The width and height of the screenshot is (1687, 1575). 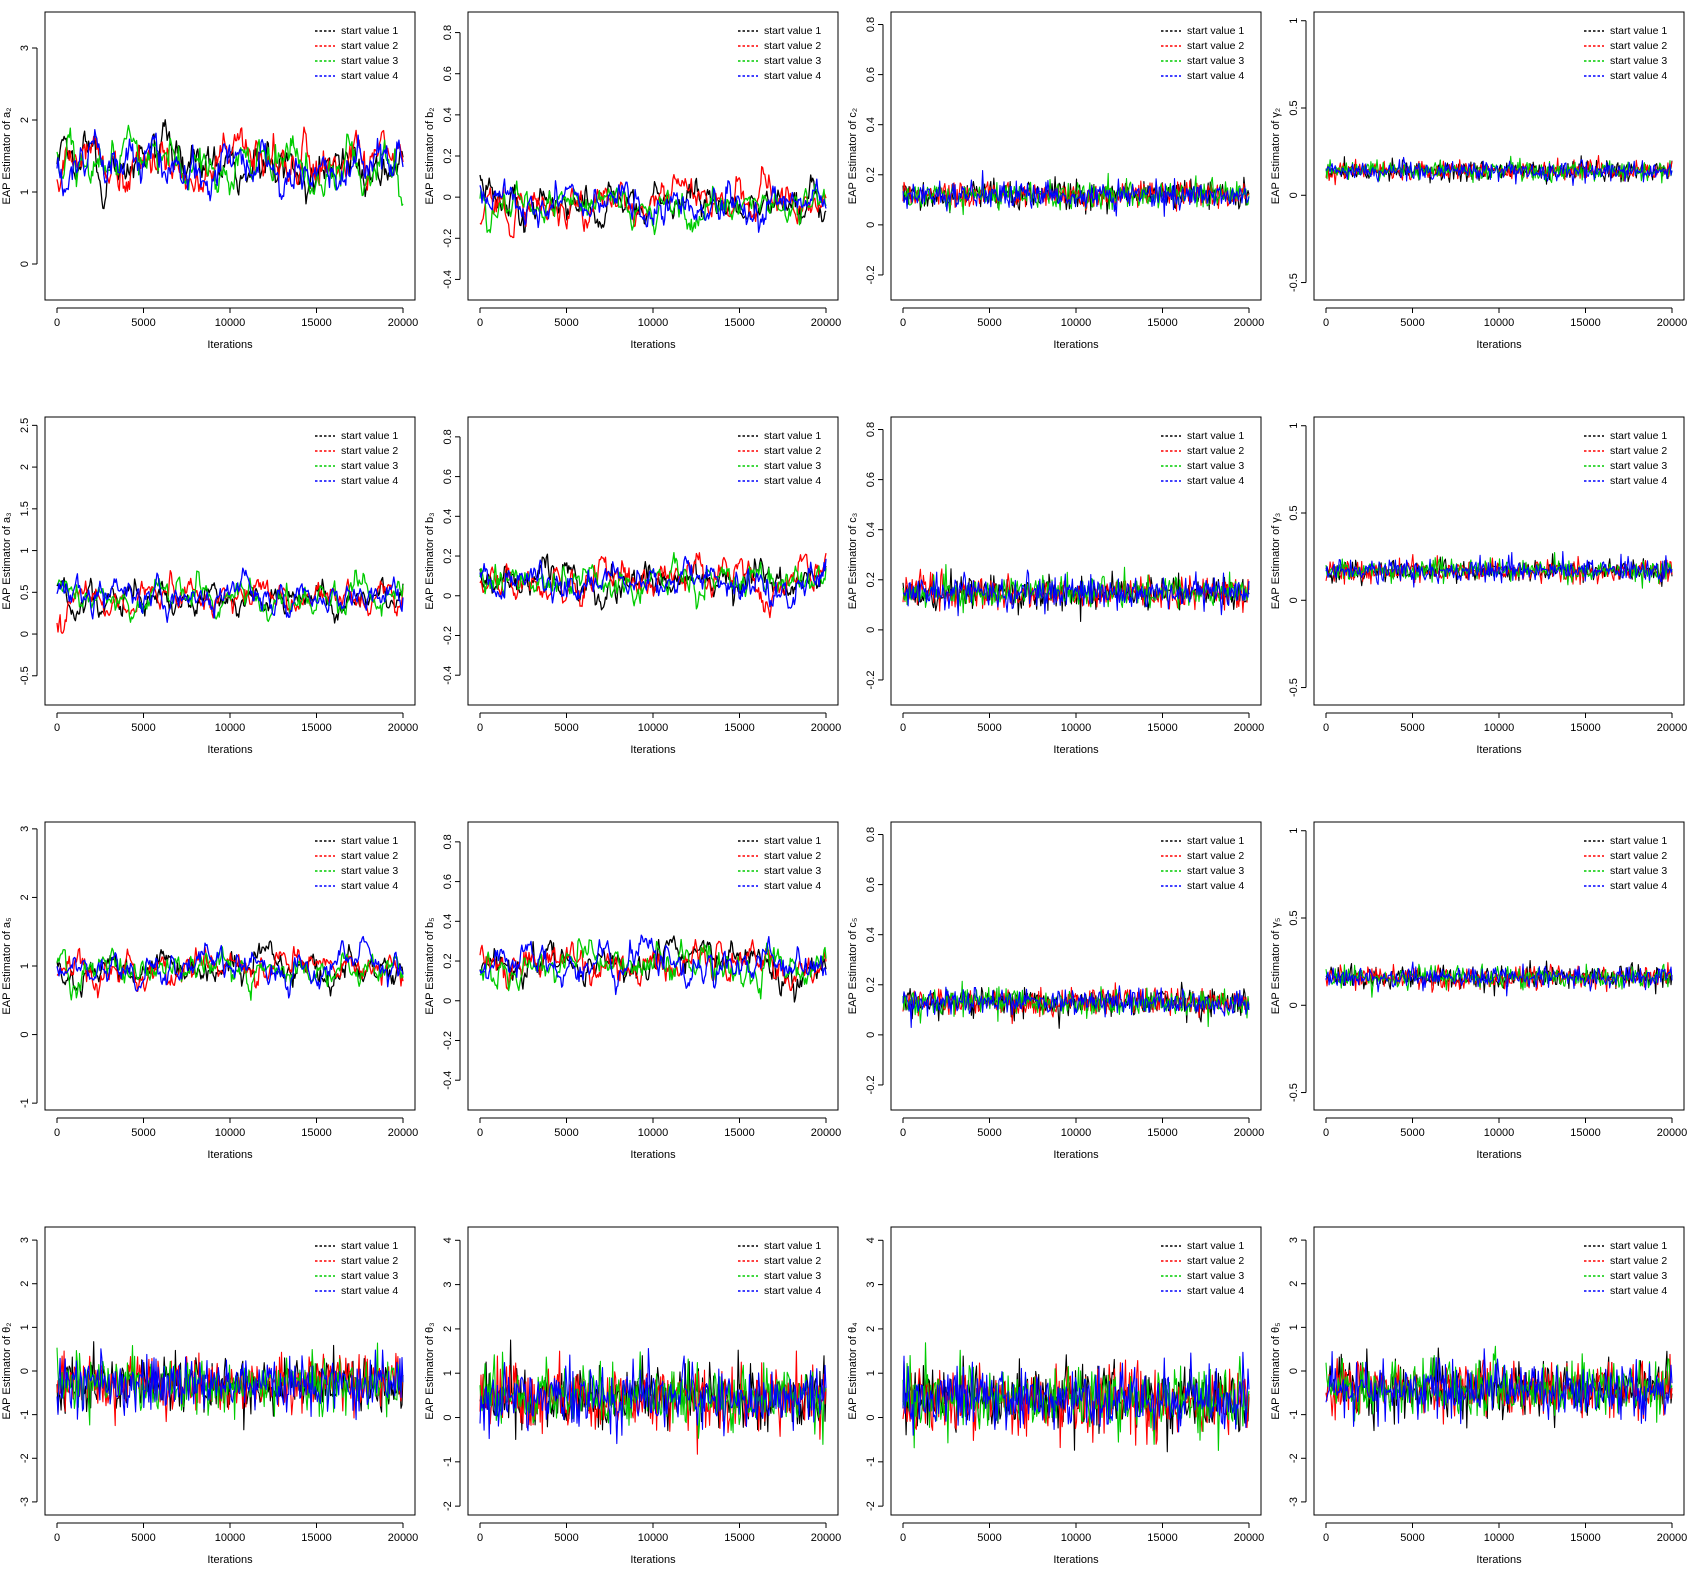 What do you see at coordinates (448, 73) in the screenshot?
I see `y-tick-label: 0.6` at bounding box center [448, 73].